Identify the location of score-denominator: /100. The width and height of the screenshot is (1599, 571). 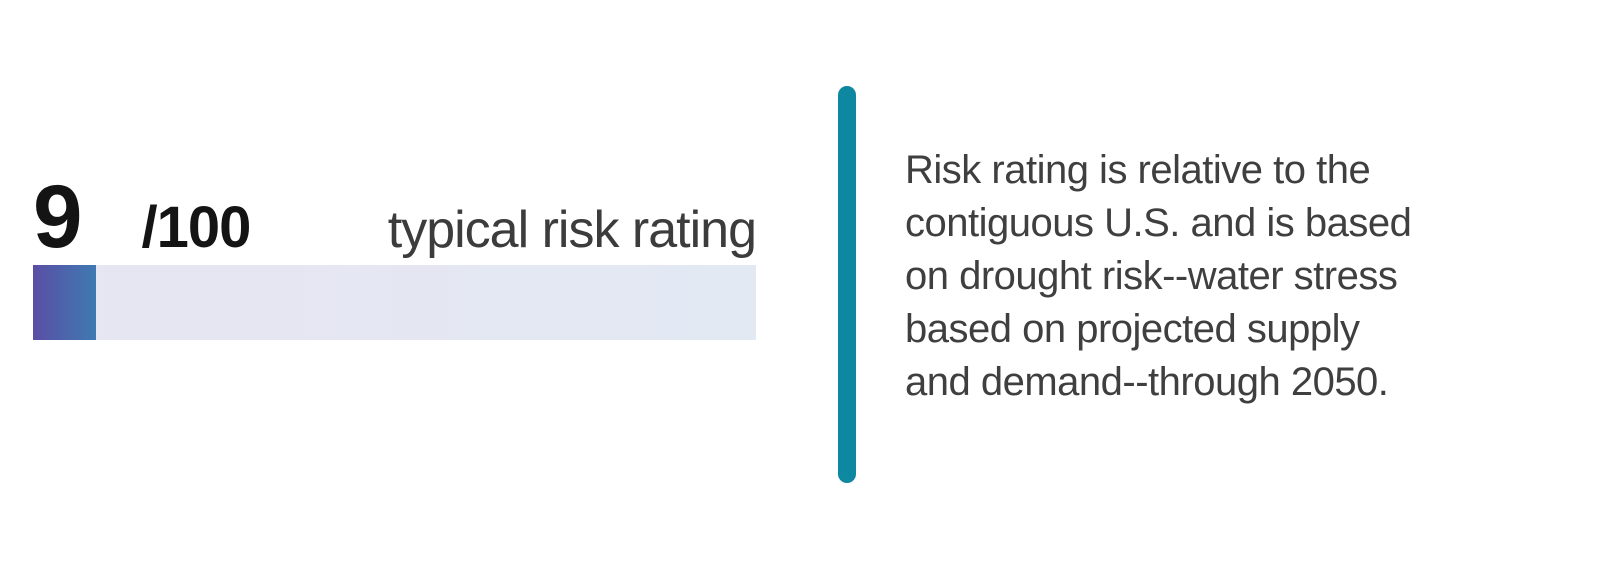
(196, 227).